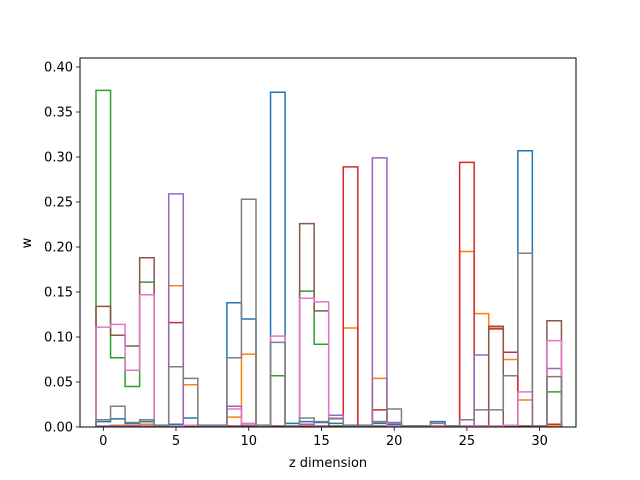 The image size is (640, 480). I want to click on x-axis-label: z dimension, so click(328, 463).